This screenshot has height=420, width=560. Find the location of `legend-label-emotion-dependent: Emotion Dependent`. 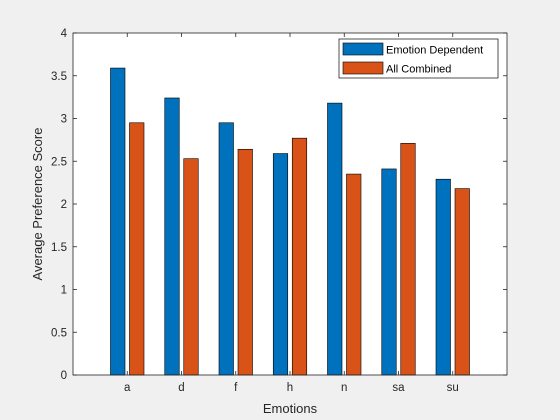

legend-label-emotion-dependent: Emotion Dependent is located at coordinates (434, 51).